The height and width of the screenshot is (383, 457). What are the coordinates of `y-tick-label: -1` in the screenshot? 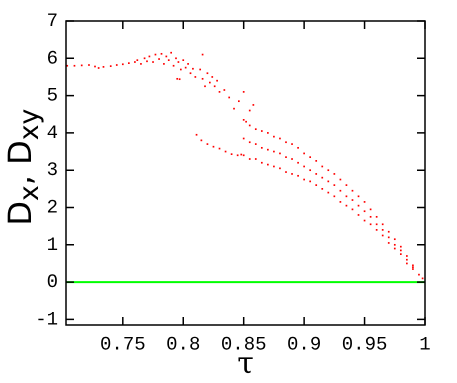 It's located at (46, 319).